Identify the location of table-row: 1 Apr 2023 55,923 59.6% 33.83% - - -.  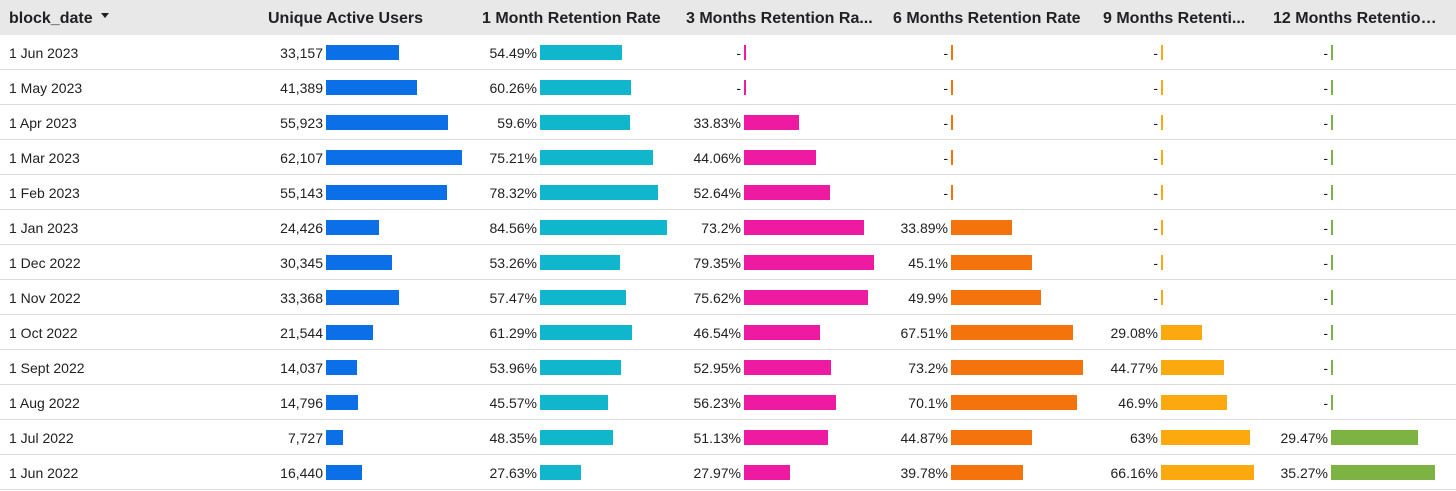
(728, 122).